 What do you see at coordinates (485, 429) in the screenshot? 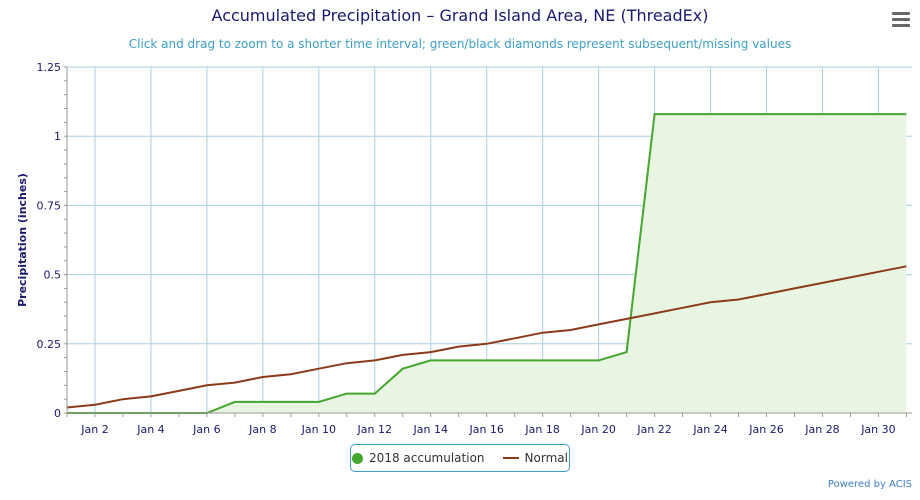
I see `x-tick-label: Jan 16` at bounding box center [485, 429].